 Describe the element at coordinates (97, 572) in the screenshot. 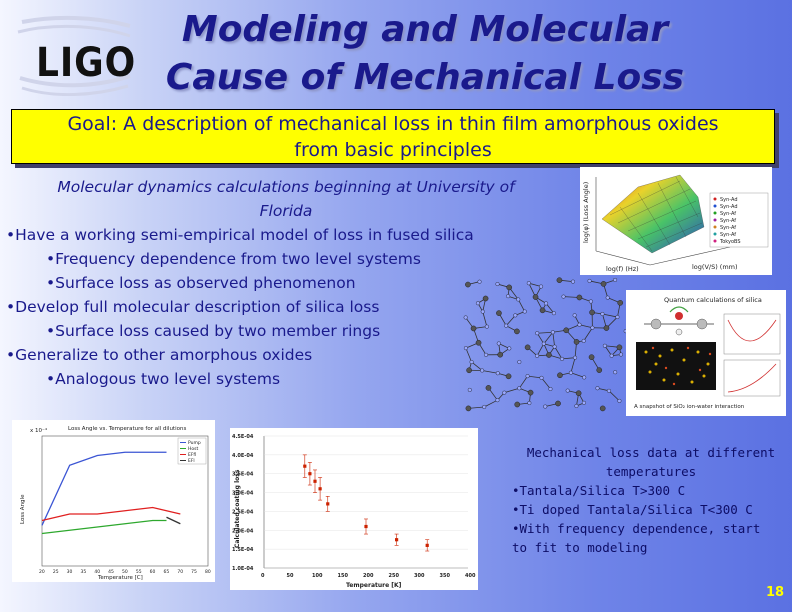

I see `chart-left-x-tick: 40` at that location.